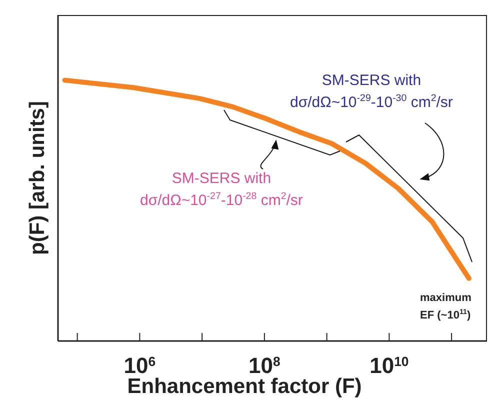 The height and width of the screenshot is (405, 489). What do you see at coordinates (371, 91) in the screenshot?
I see `annotation: SM-SERS with dσ/dΩ~10$^{-29}$-10$^{-30}$ cm$^{2}$/sr` at bounding box center [371, 91].